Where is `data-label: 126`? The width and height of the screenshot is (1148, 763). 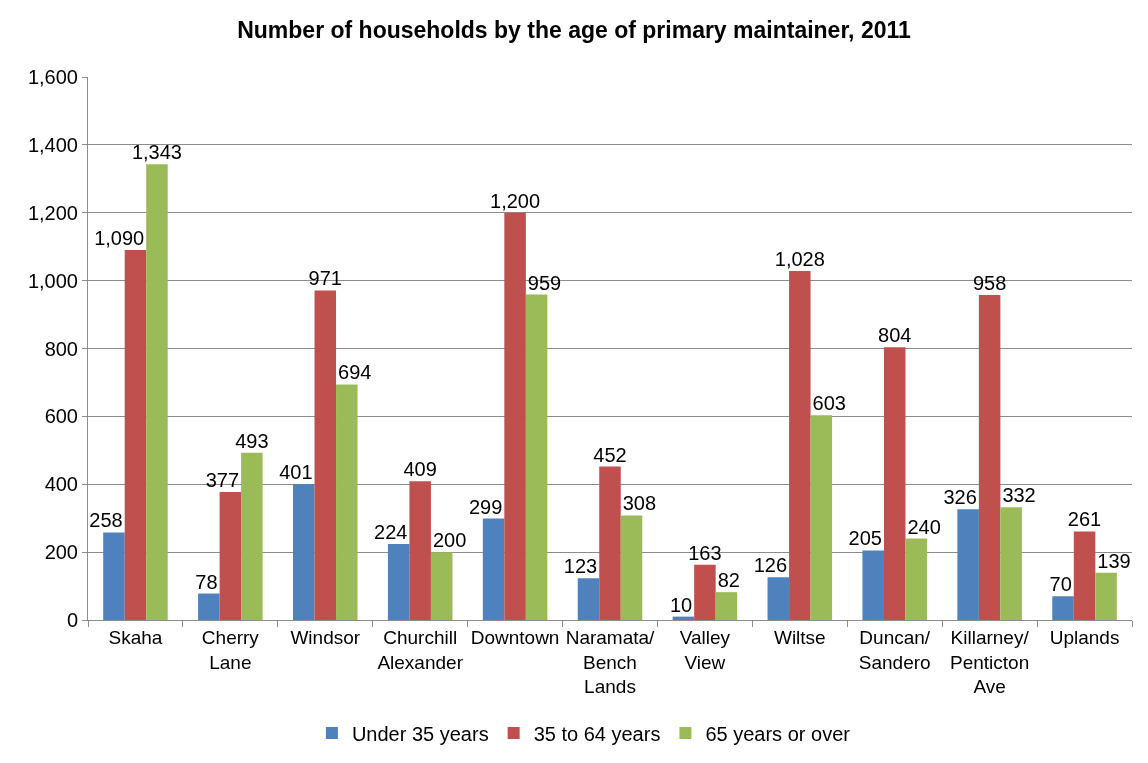
data-label: 126 is located at coordinates (770, 565).